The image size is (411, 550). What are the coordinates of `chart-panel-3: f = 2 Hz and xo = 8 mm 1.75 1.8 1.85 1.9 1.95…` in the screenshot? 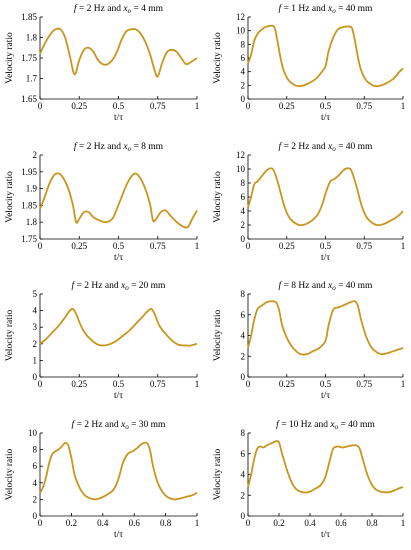 It's located at (102, 202).